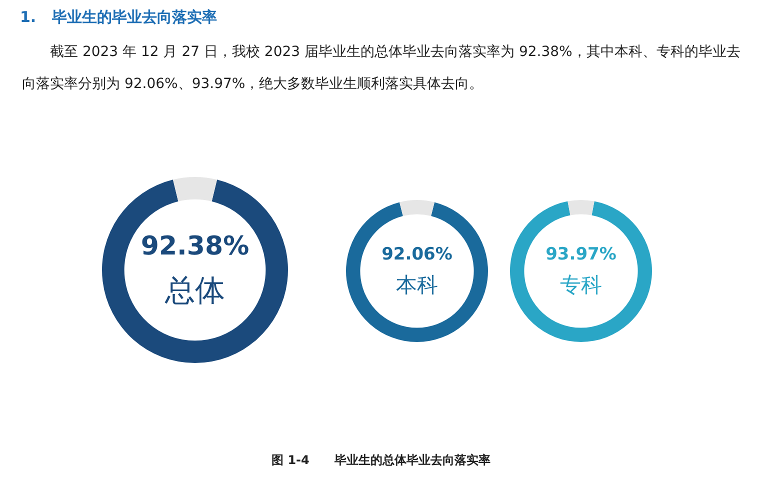 The image size is (762, 495). What do you see at coordinates (194, 290) in the screenshot?
I see `slice-label: 总体` at bounding box center [194, 290].